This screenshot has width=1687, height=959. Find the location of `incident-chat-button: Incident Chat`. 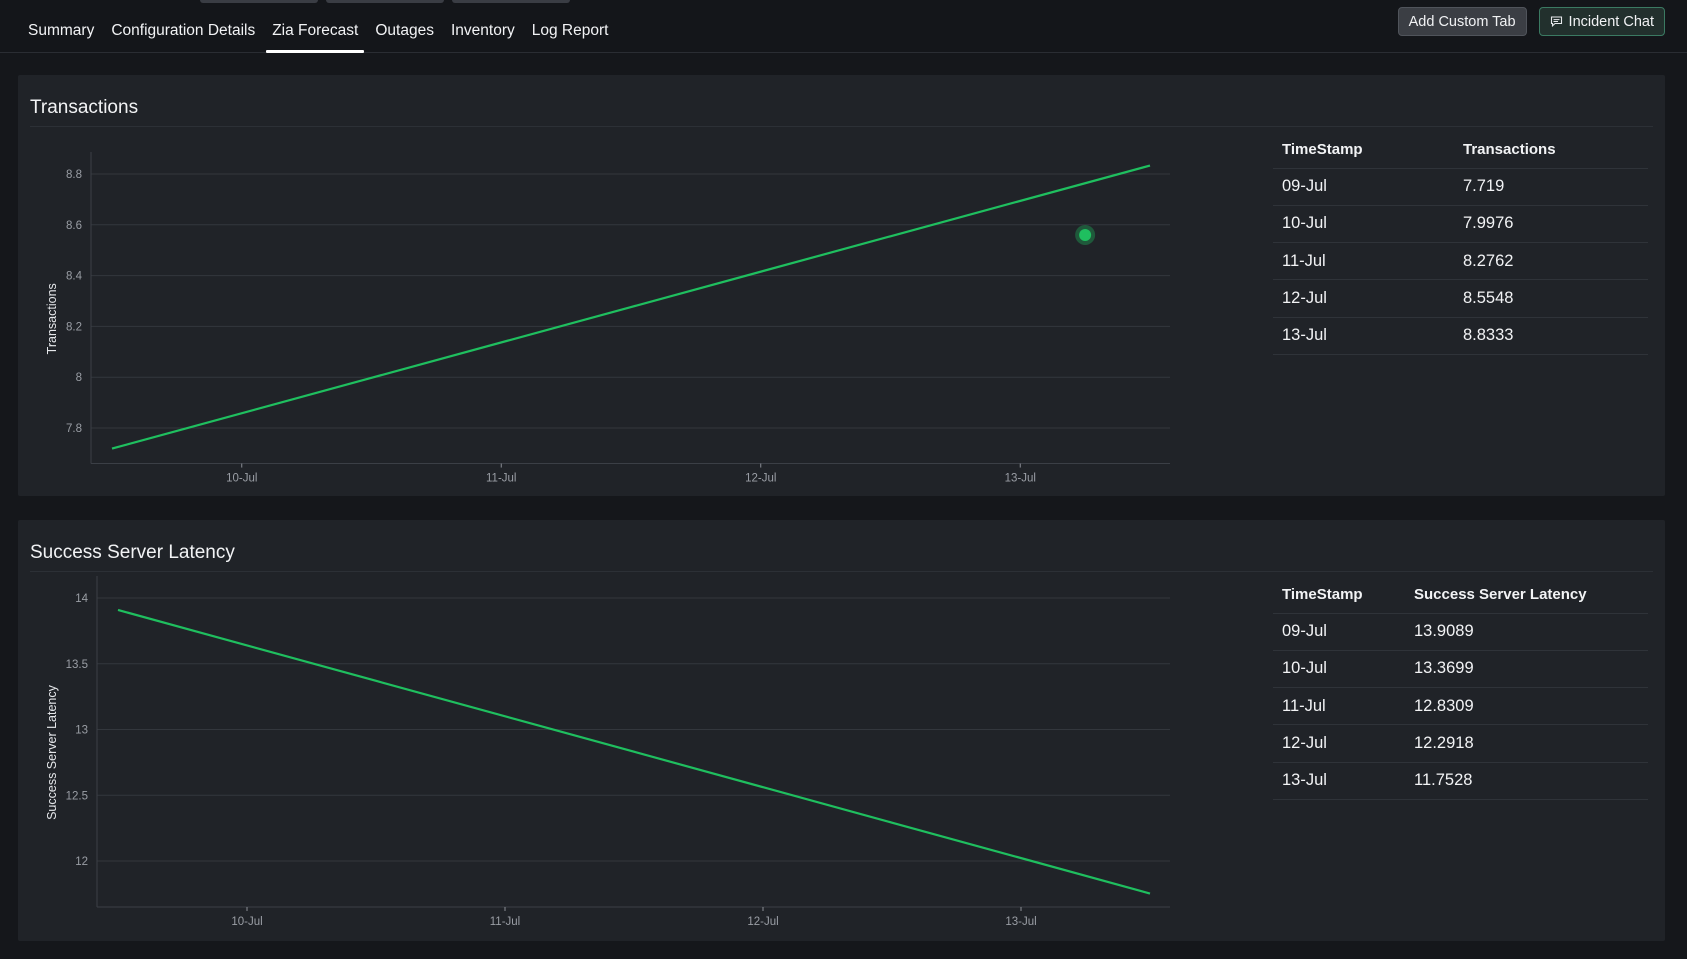

incident-chat-button: Incident Chat is located at coordinates (1601, 21).